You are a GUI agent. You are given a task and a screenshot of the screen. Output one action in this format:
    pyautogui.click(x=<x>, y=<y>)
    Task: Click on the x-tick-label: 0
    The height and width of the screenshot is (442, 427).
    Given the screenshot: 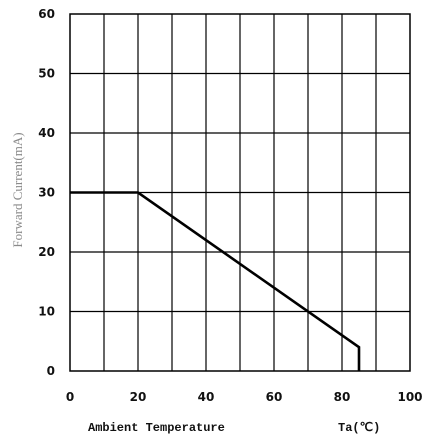 What is the action you would take?
    pyautogui.click(x=70, y=397)
    